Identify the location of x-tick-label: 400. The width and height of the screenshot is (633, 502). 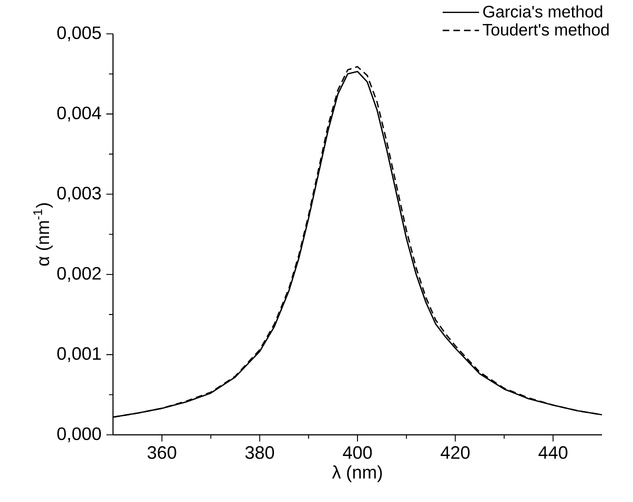
(357, 453).